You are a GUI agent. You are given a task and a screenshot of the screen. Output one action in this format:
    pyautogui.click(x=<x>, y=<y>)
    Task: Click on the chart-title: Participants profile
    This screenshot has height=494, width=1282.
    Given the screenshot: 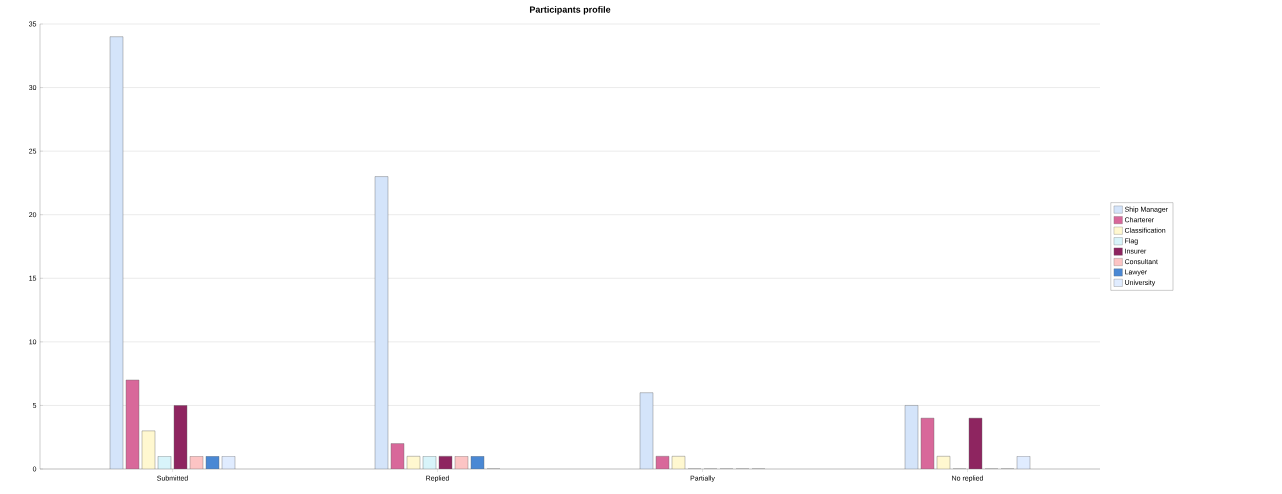 What is the action you would take?
    pyautogui.click(x=570, y=10)
    